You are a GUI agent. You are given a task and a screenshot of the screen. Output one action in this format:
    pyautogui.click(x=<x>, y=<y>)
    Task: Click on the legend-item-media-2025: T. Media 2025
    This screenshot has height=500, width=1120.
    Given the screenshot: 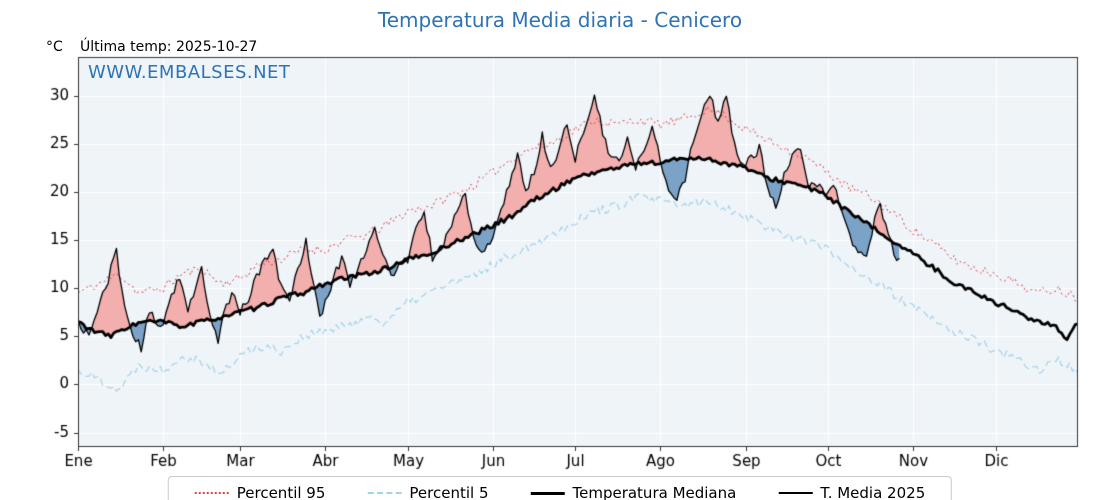 What is the action you would take?
    pyautogui.click(x=851, y=492)
    